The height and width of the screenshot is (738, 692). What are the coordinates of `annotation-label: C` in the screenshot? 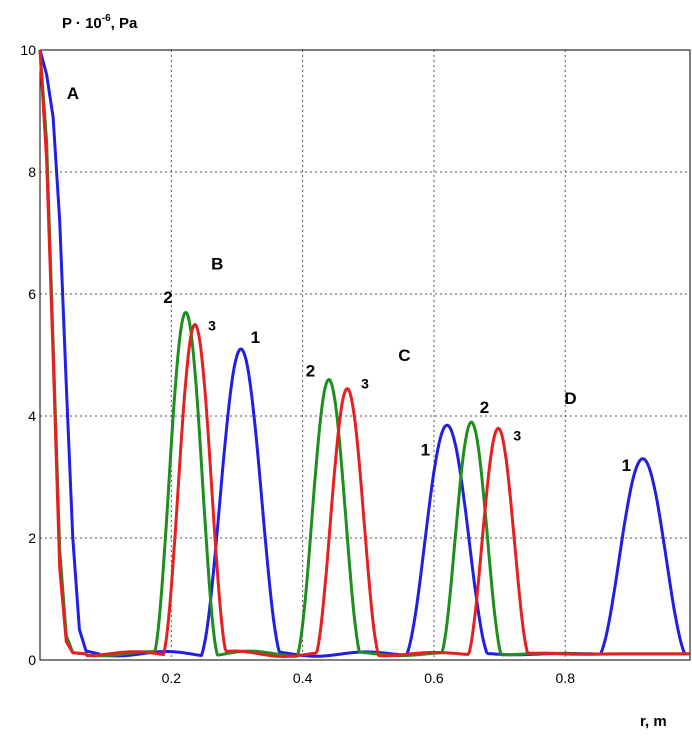 It's located at (404, 355).